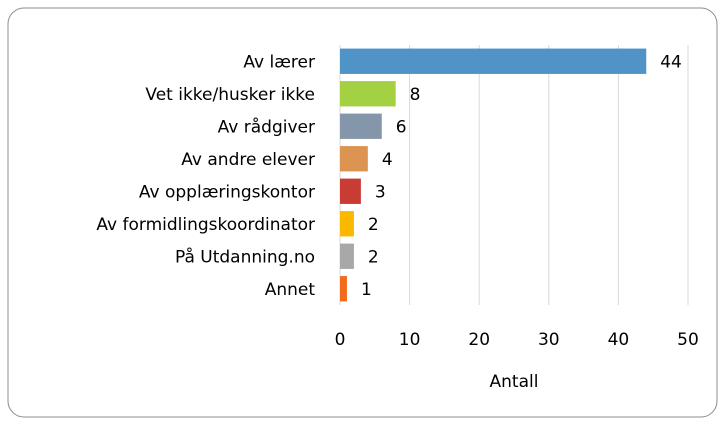  I want to click on y-tick-label: På Utdanning.no, so click(245, 256).